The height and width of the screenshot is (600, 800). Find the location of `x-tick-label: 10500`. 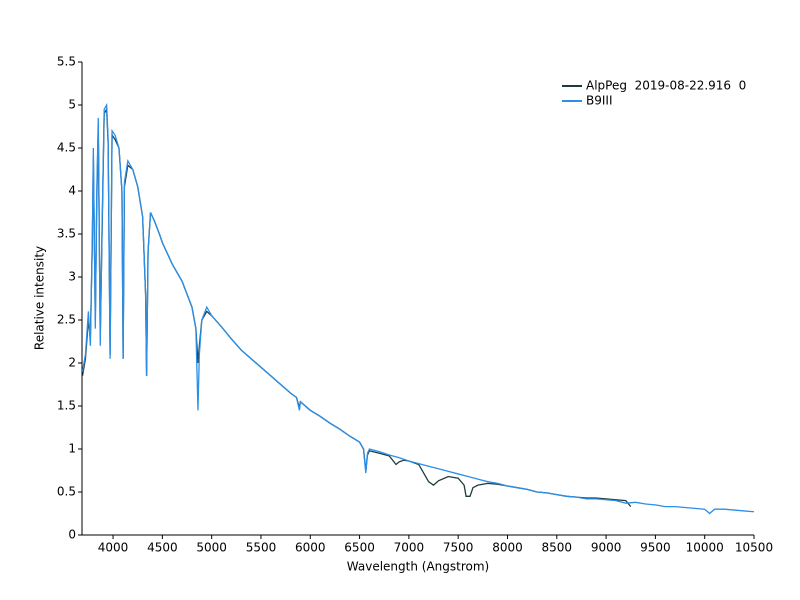

x-tick-label: 10500 is located at coordinates (754, 548).